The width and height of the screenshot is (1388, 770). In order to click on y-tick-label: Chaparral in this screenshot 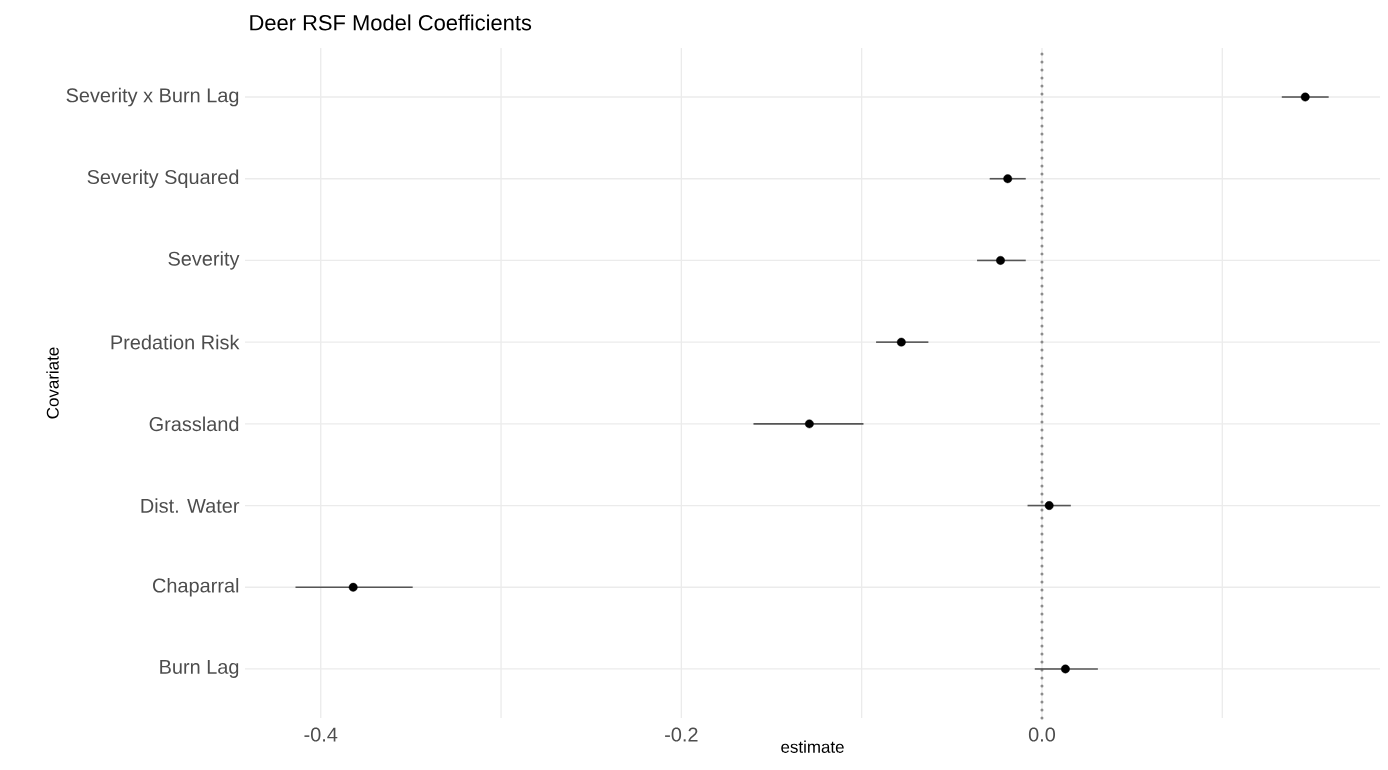, I will do `click(196, 587)`.